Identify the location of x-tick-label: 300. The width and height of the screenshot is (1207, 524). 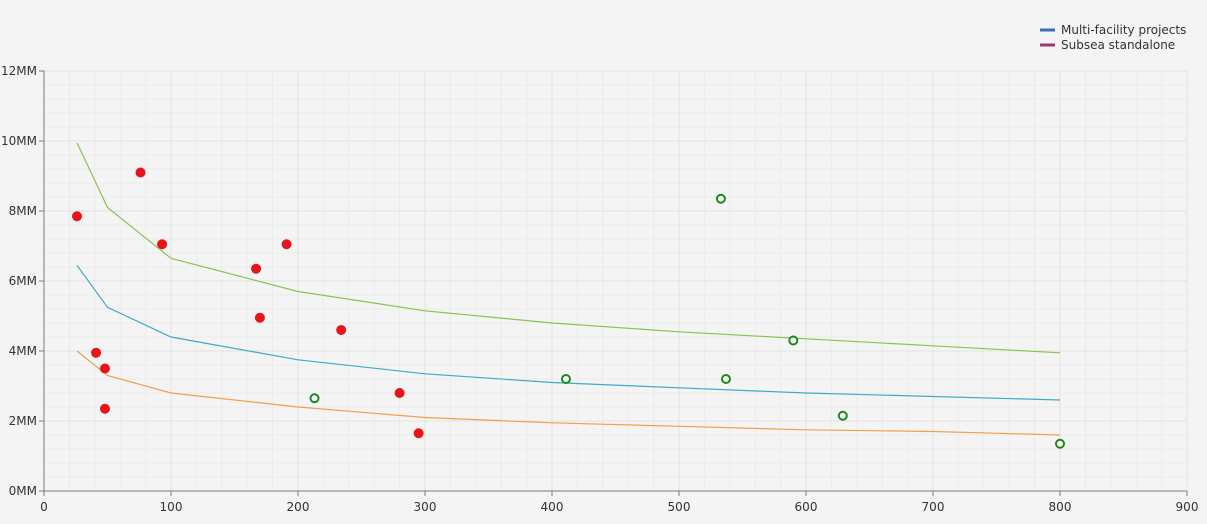
(425, 507).